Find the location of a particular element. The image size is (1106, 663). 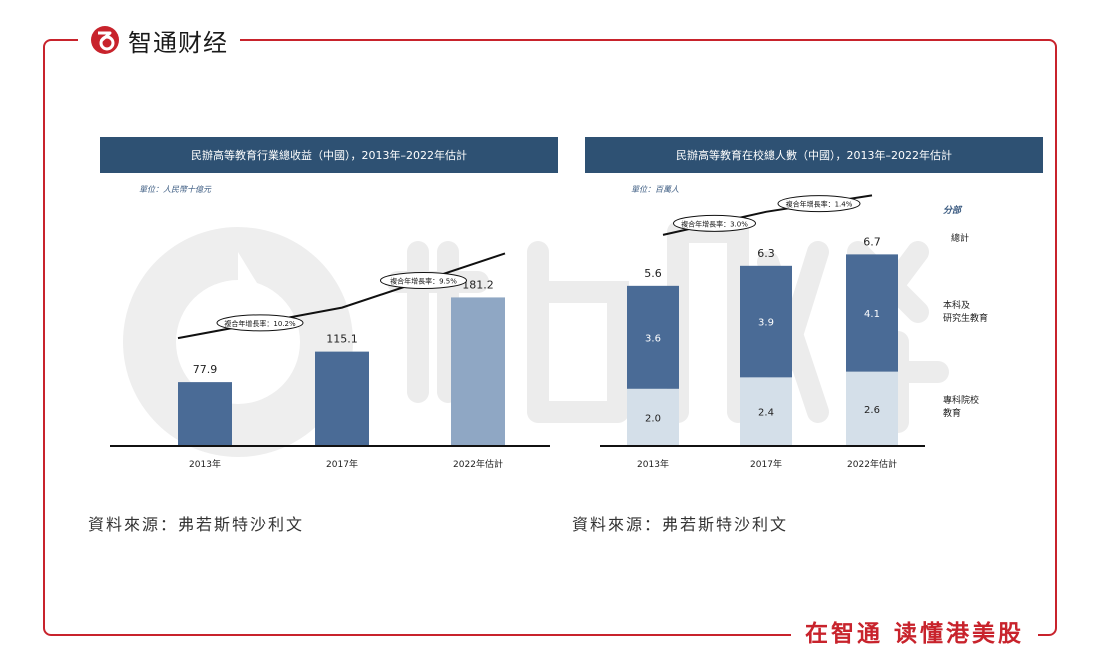

total-value-label: 6.7 is located at coordinates (872, 241).